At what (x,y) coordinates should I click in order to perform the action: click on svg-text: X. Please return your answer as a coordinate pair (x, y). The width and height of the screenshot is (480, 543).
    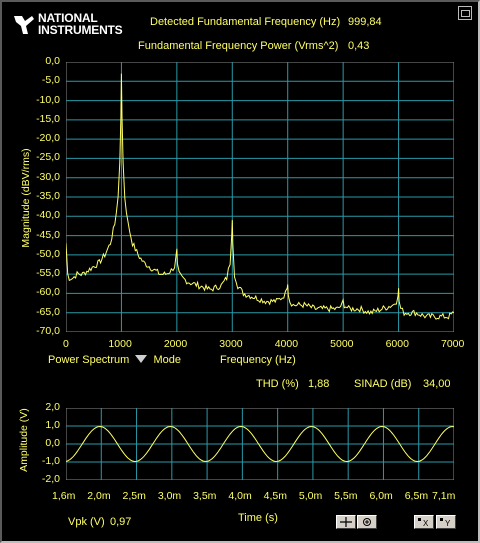
    Looking at the image, I should click on (426, 523).